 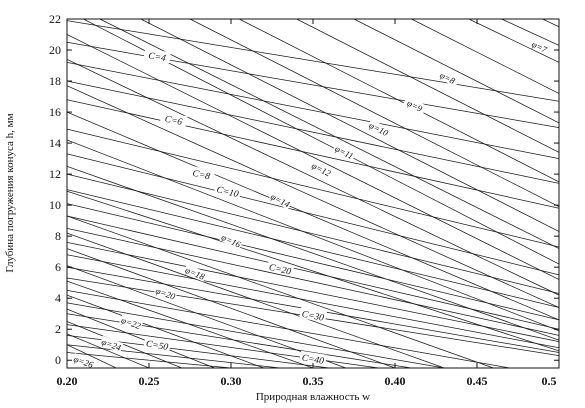 I want to click on y-tick-label: 4, so click(x=58, y=298).